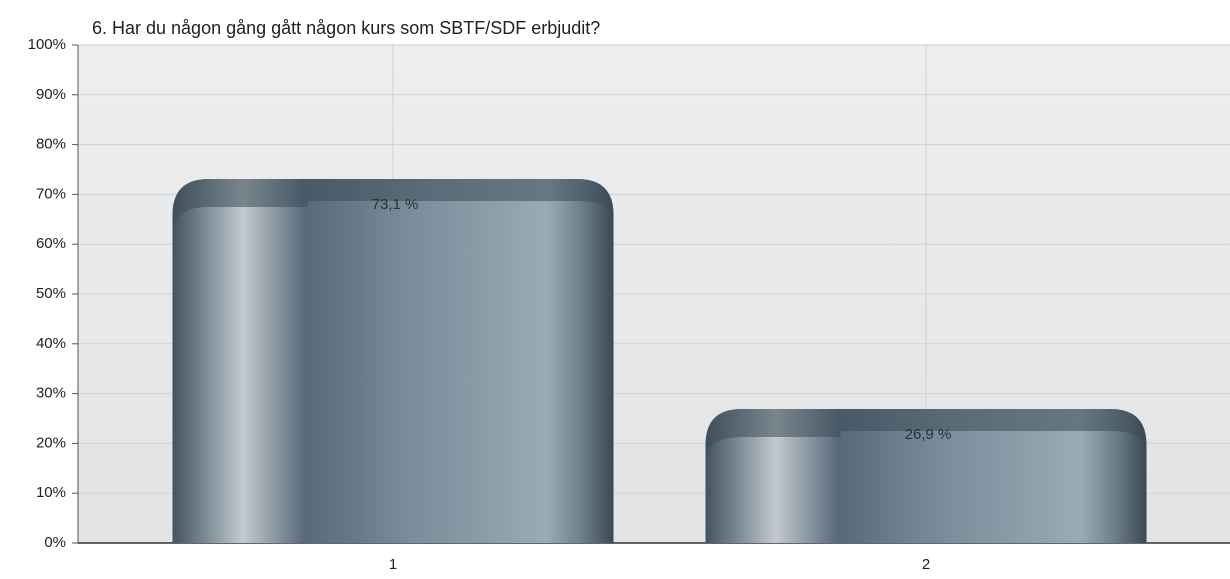 Image resolution: width=1230 pixels, height=579 pixels. I want to click on y-tick-label: 80%, so click(51, 144).